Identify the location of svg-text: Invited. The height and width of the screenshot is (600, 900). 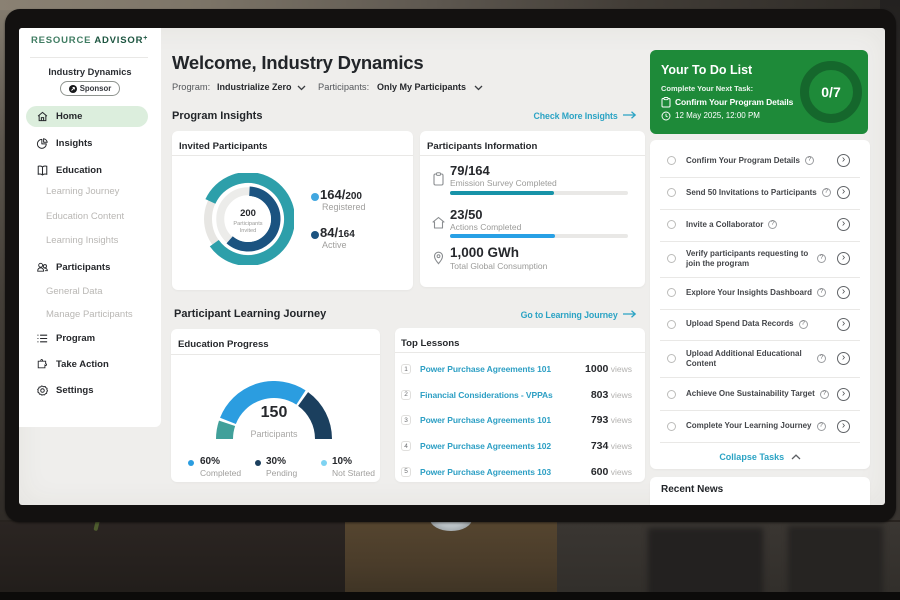
(248, 231).